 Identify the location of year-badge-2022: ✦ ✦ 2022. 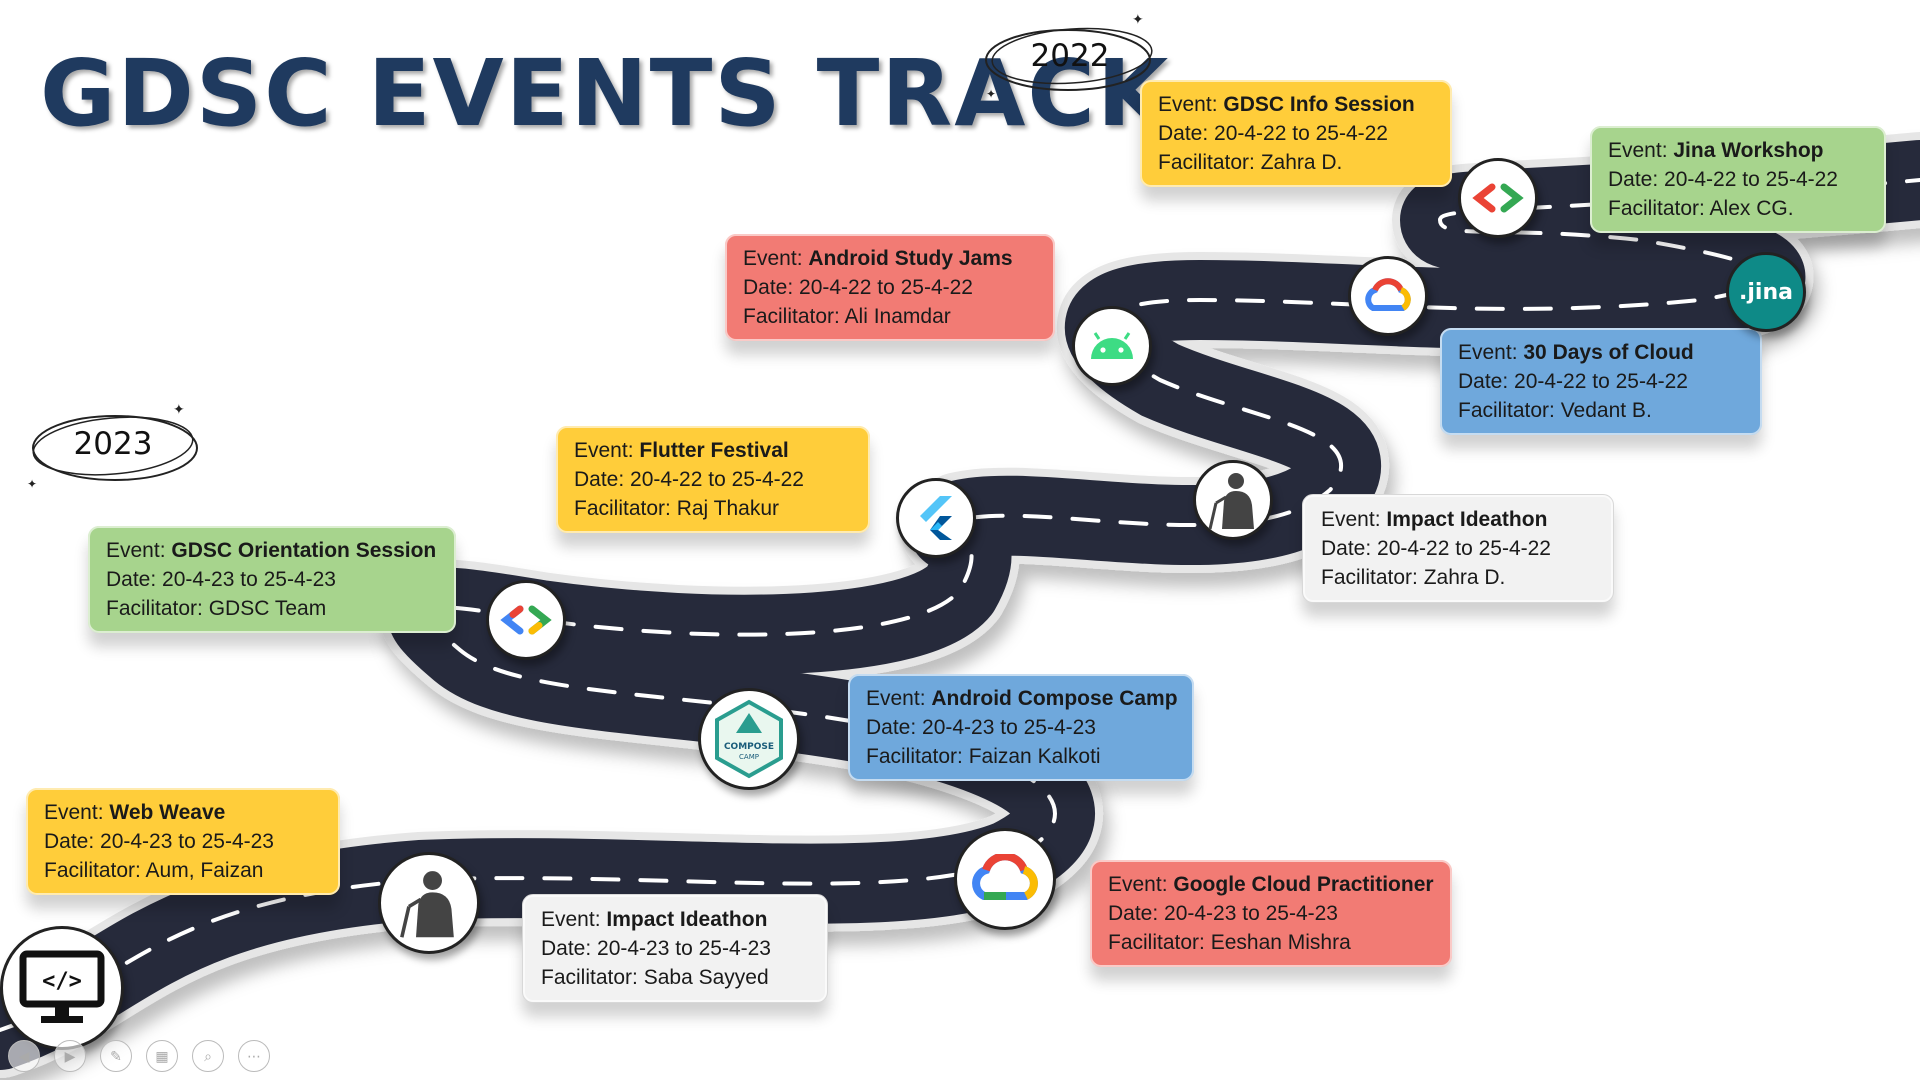
(1070, 58).